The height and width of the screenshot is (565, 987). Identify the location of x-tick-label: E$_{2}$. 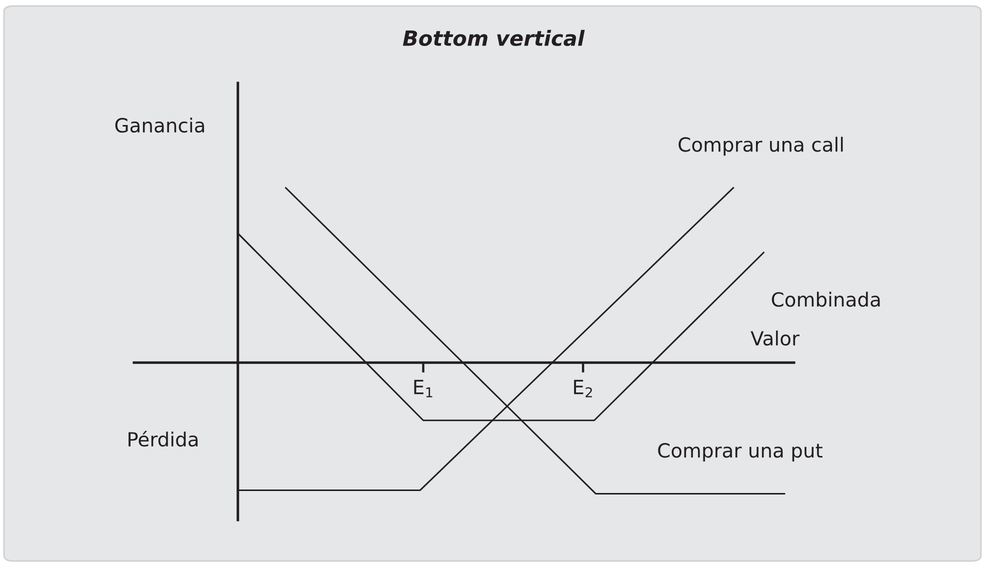
(583, 389).